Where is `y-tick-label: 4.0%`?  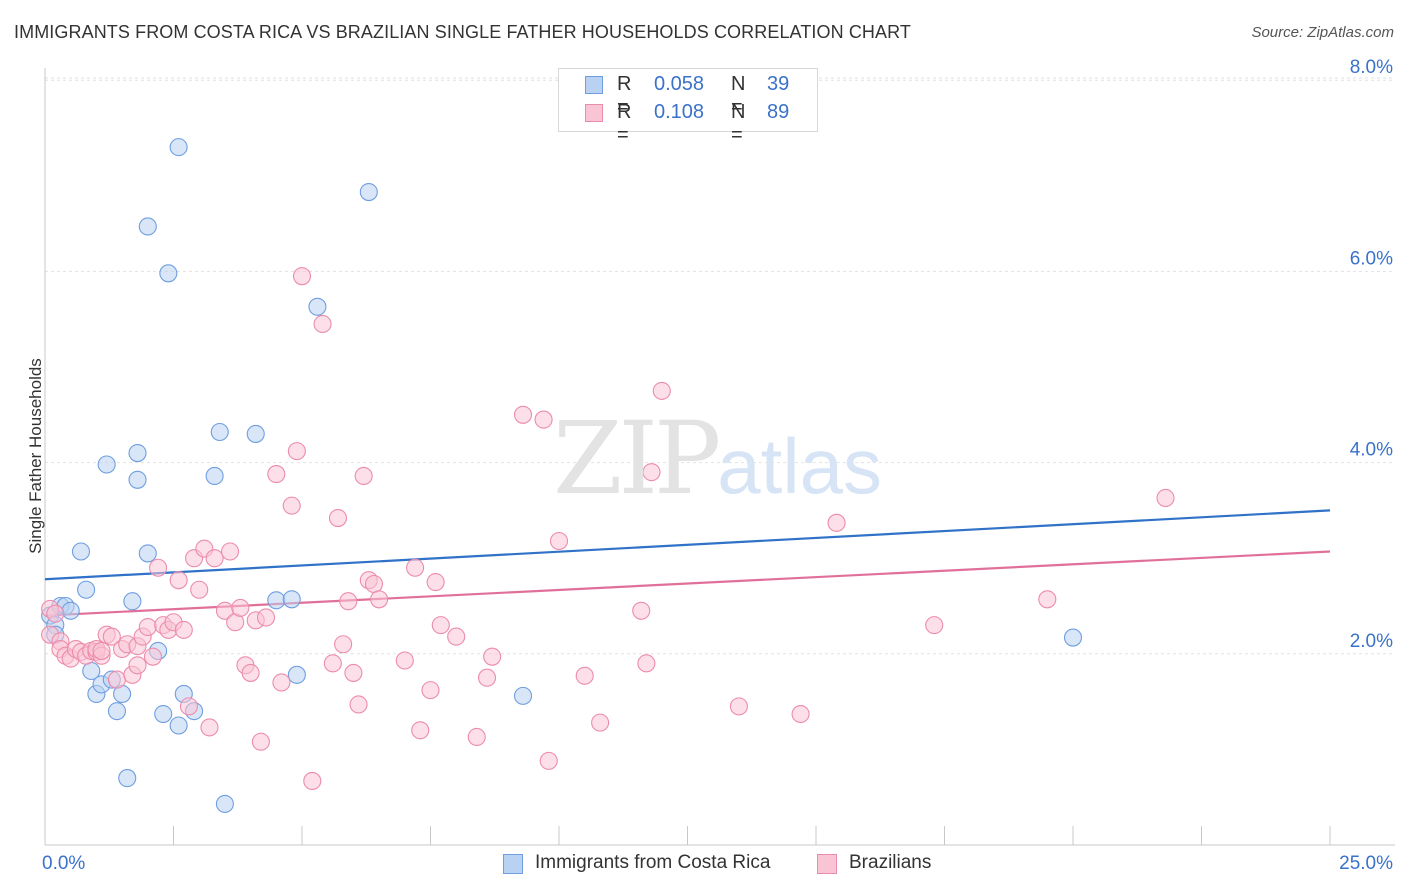 y-tick-label: 4.0% is located at coordinates (1371, 450).